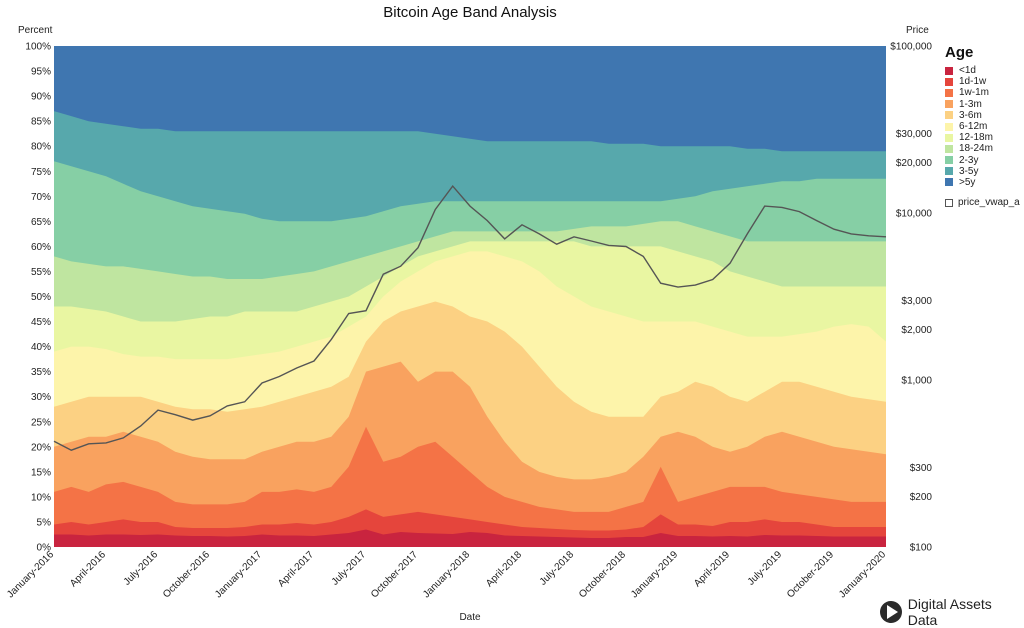 This screenshot has height=628, width=1024. What do you see at coordinates (349, 568) in the screenshot?
I see `x-tick-label: July-2017` at bounding box center [349, 568].